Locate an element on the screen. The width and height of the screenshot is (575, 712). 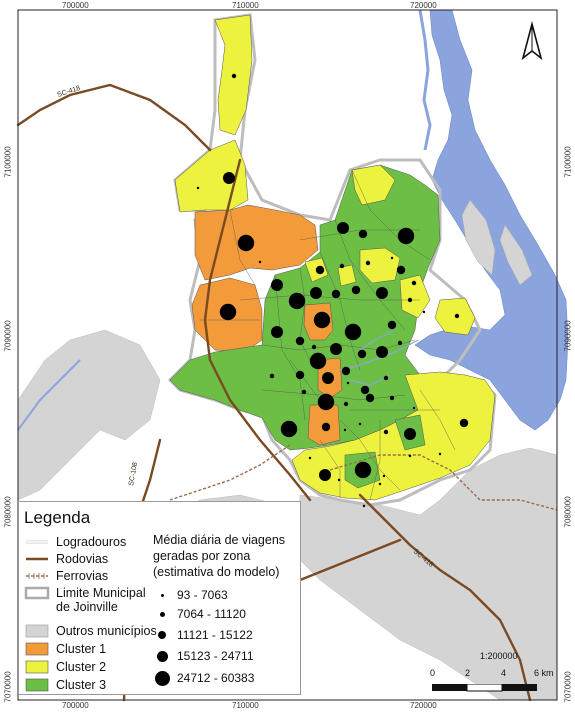
fill-orange-icon is located at coordinates (37, 649).